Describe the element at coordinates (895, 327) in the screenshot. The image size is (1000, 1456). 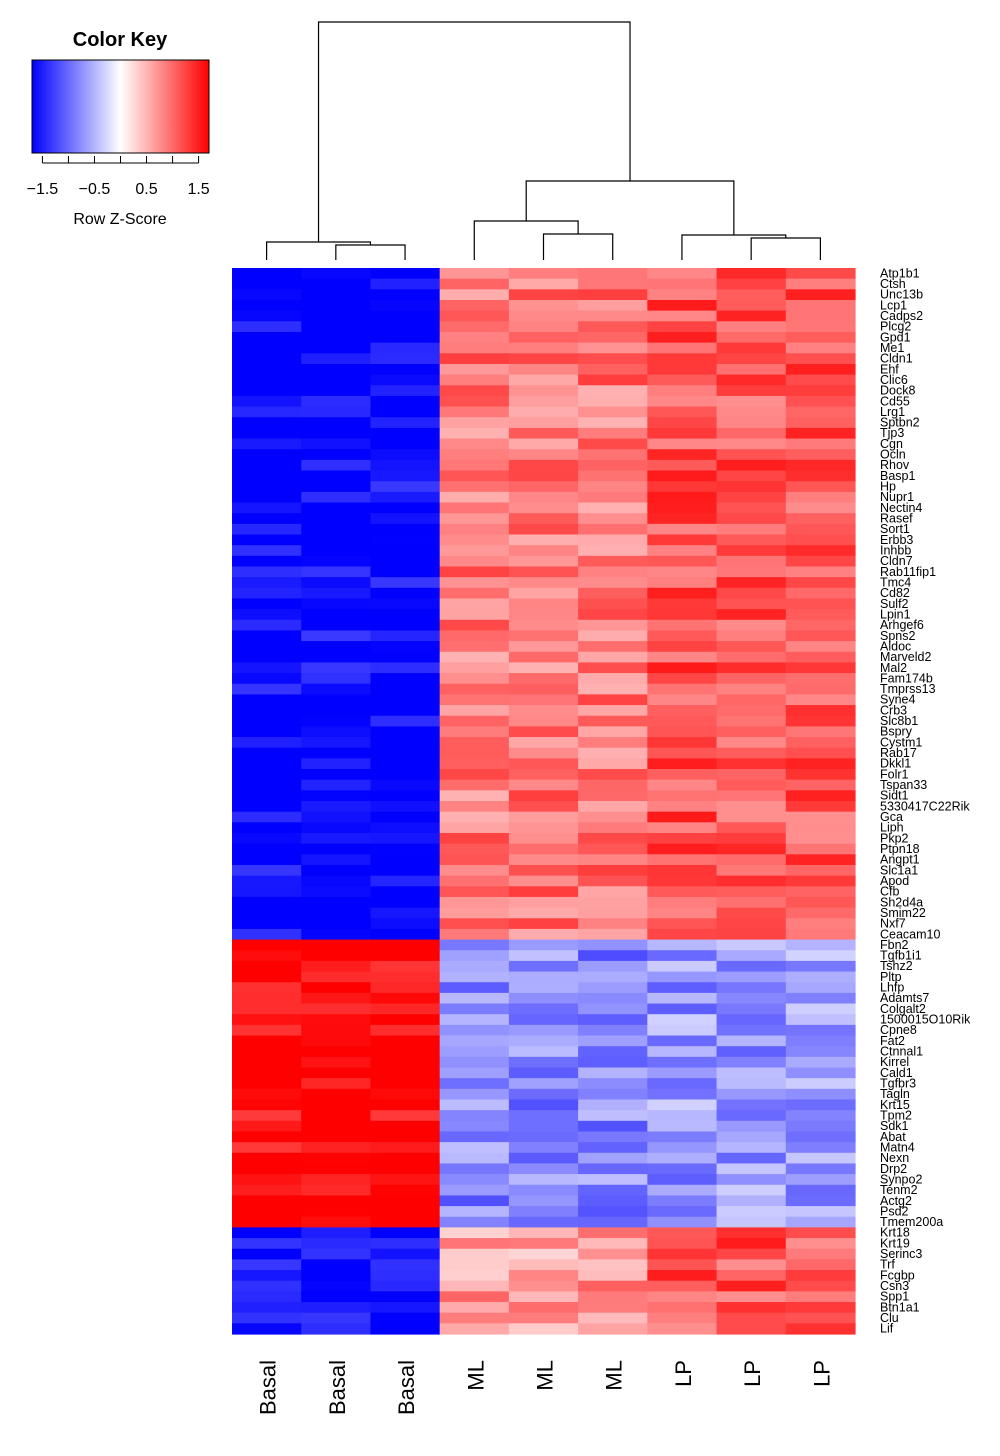
I see `row-label: Plcg2` at that location.